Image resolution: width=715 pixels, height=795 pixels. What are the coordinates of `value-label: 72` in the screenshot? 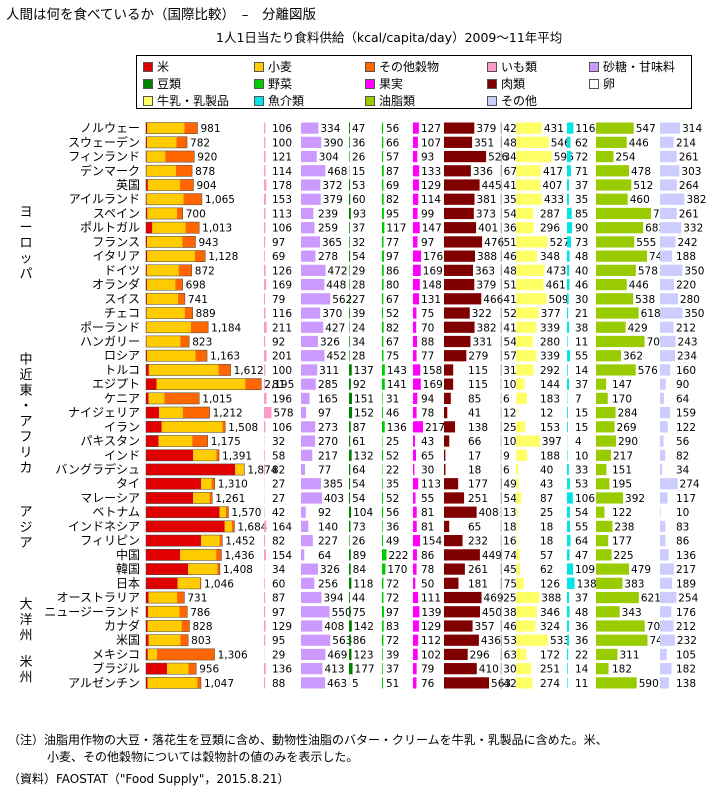 It's located at (581, 158).